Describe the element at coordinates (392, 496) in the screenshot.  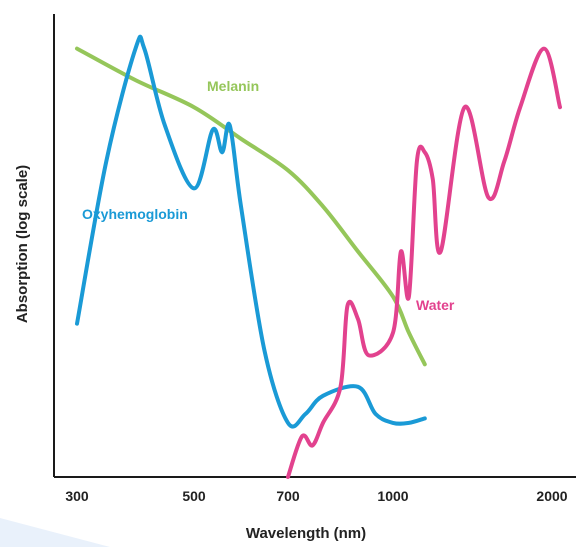
I see `x-tick-label: 1000` at that location.